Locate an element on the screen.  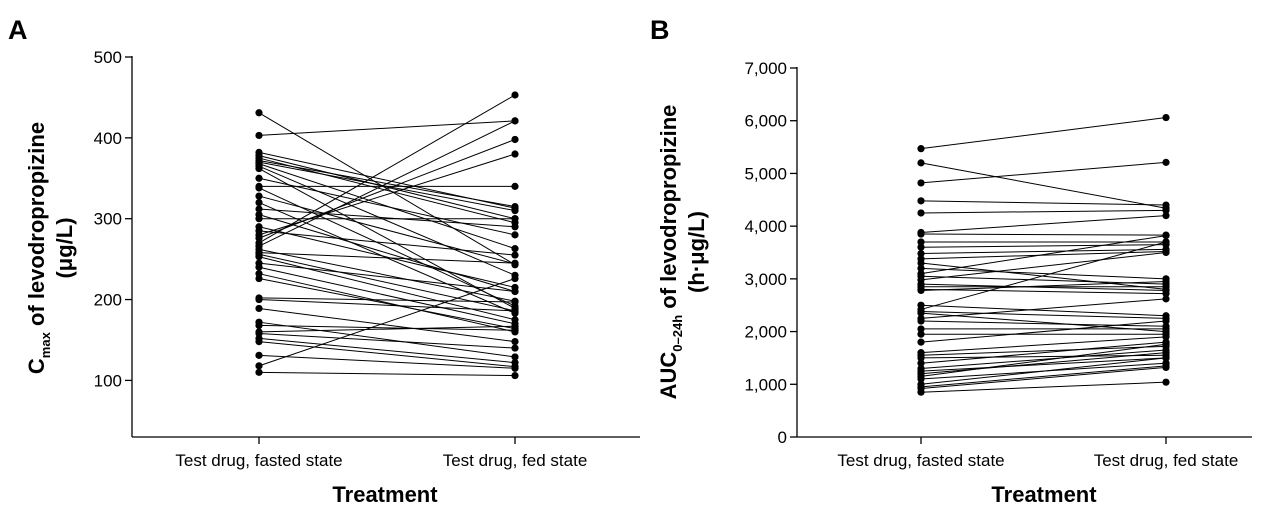
panel-a-y-ticks: 100 200 300 400 500 is located at coordinates (113, 219).